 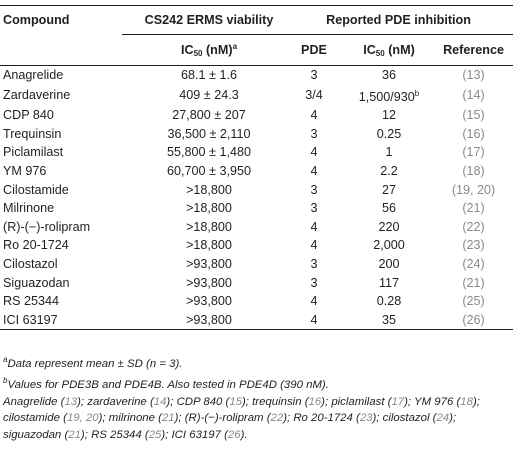 I want to click on table-row: (R)-(−)-rolipram >18,800 4 220 (22), so click(x=256, y=227).